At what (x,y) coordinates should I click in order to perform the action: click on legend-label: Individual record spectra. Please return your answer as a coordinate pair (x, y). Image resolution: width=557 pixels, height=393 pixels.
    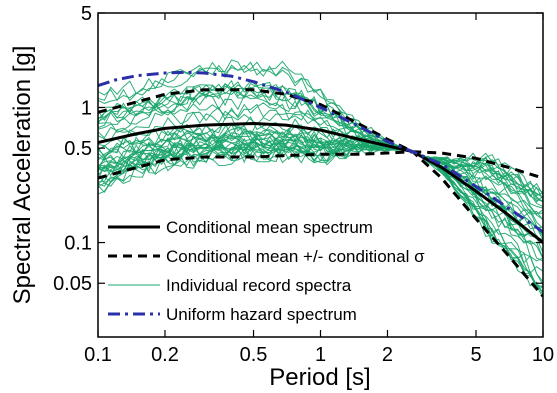
    Looking at the image, I should click on (259, 285).